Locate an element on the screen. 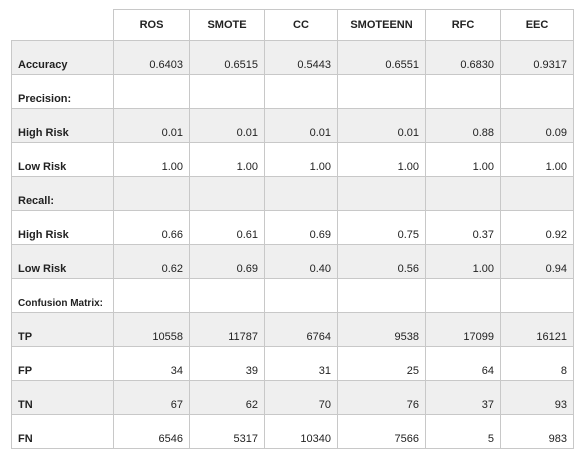 Image resolution: width=583 pixels, height=449 pixels. column-header-rfc: RFC is located at coordinates (463, 25).